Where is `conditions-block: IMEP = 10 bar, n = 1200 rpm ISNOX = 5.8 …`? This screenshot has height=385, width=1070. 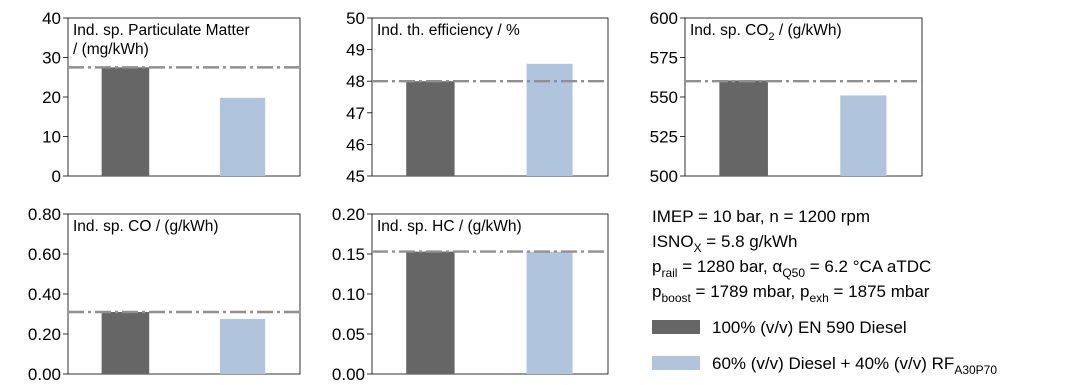 conditions-block: IMEP = 10 bar, n = 1200 rpm ISNOX = 5.8 … is located at coordinates (791, 256).